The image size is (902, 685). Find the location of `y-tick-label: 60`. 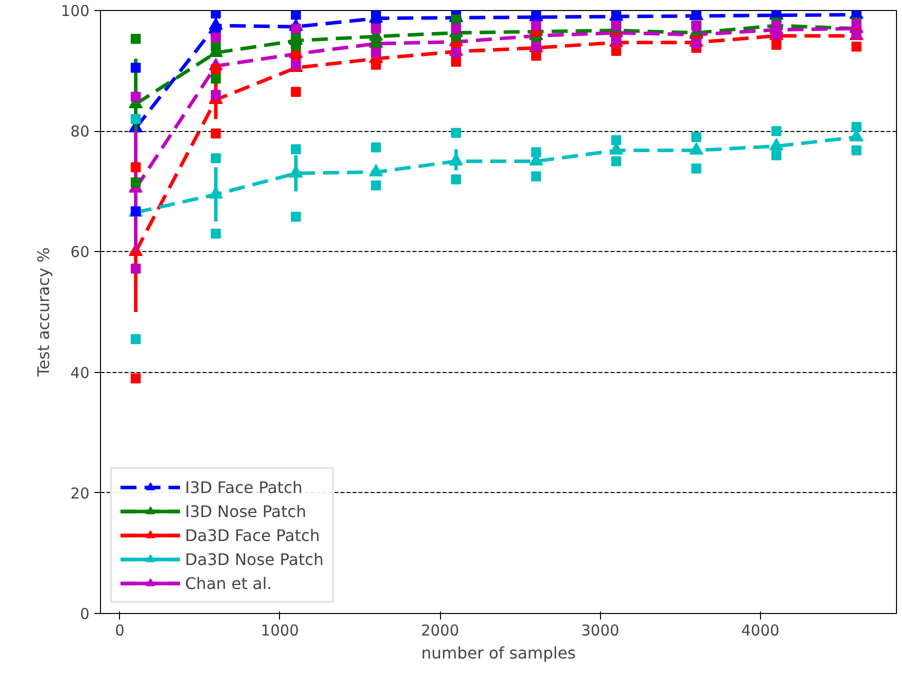

y-tick-label: 60 is located at coordinates (80, 252).